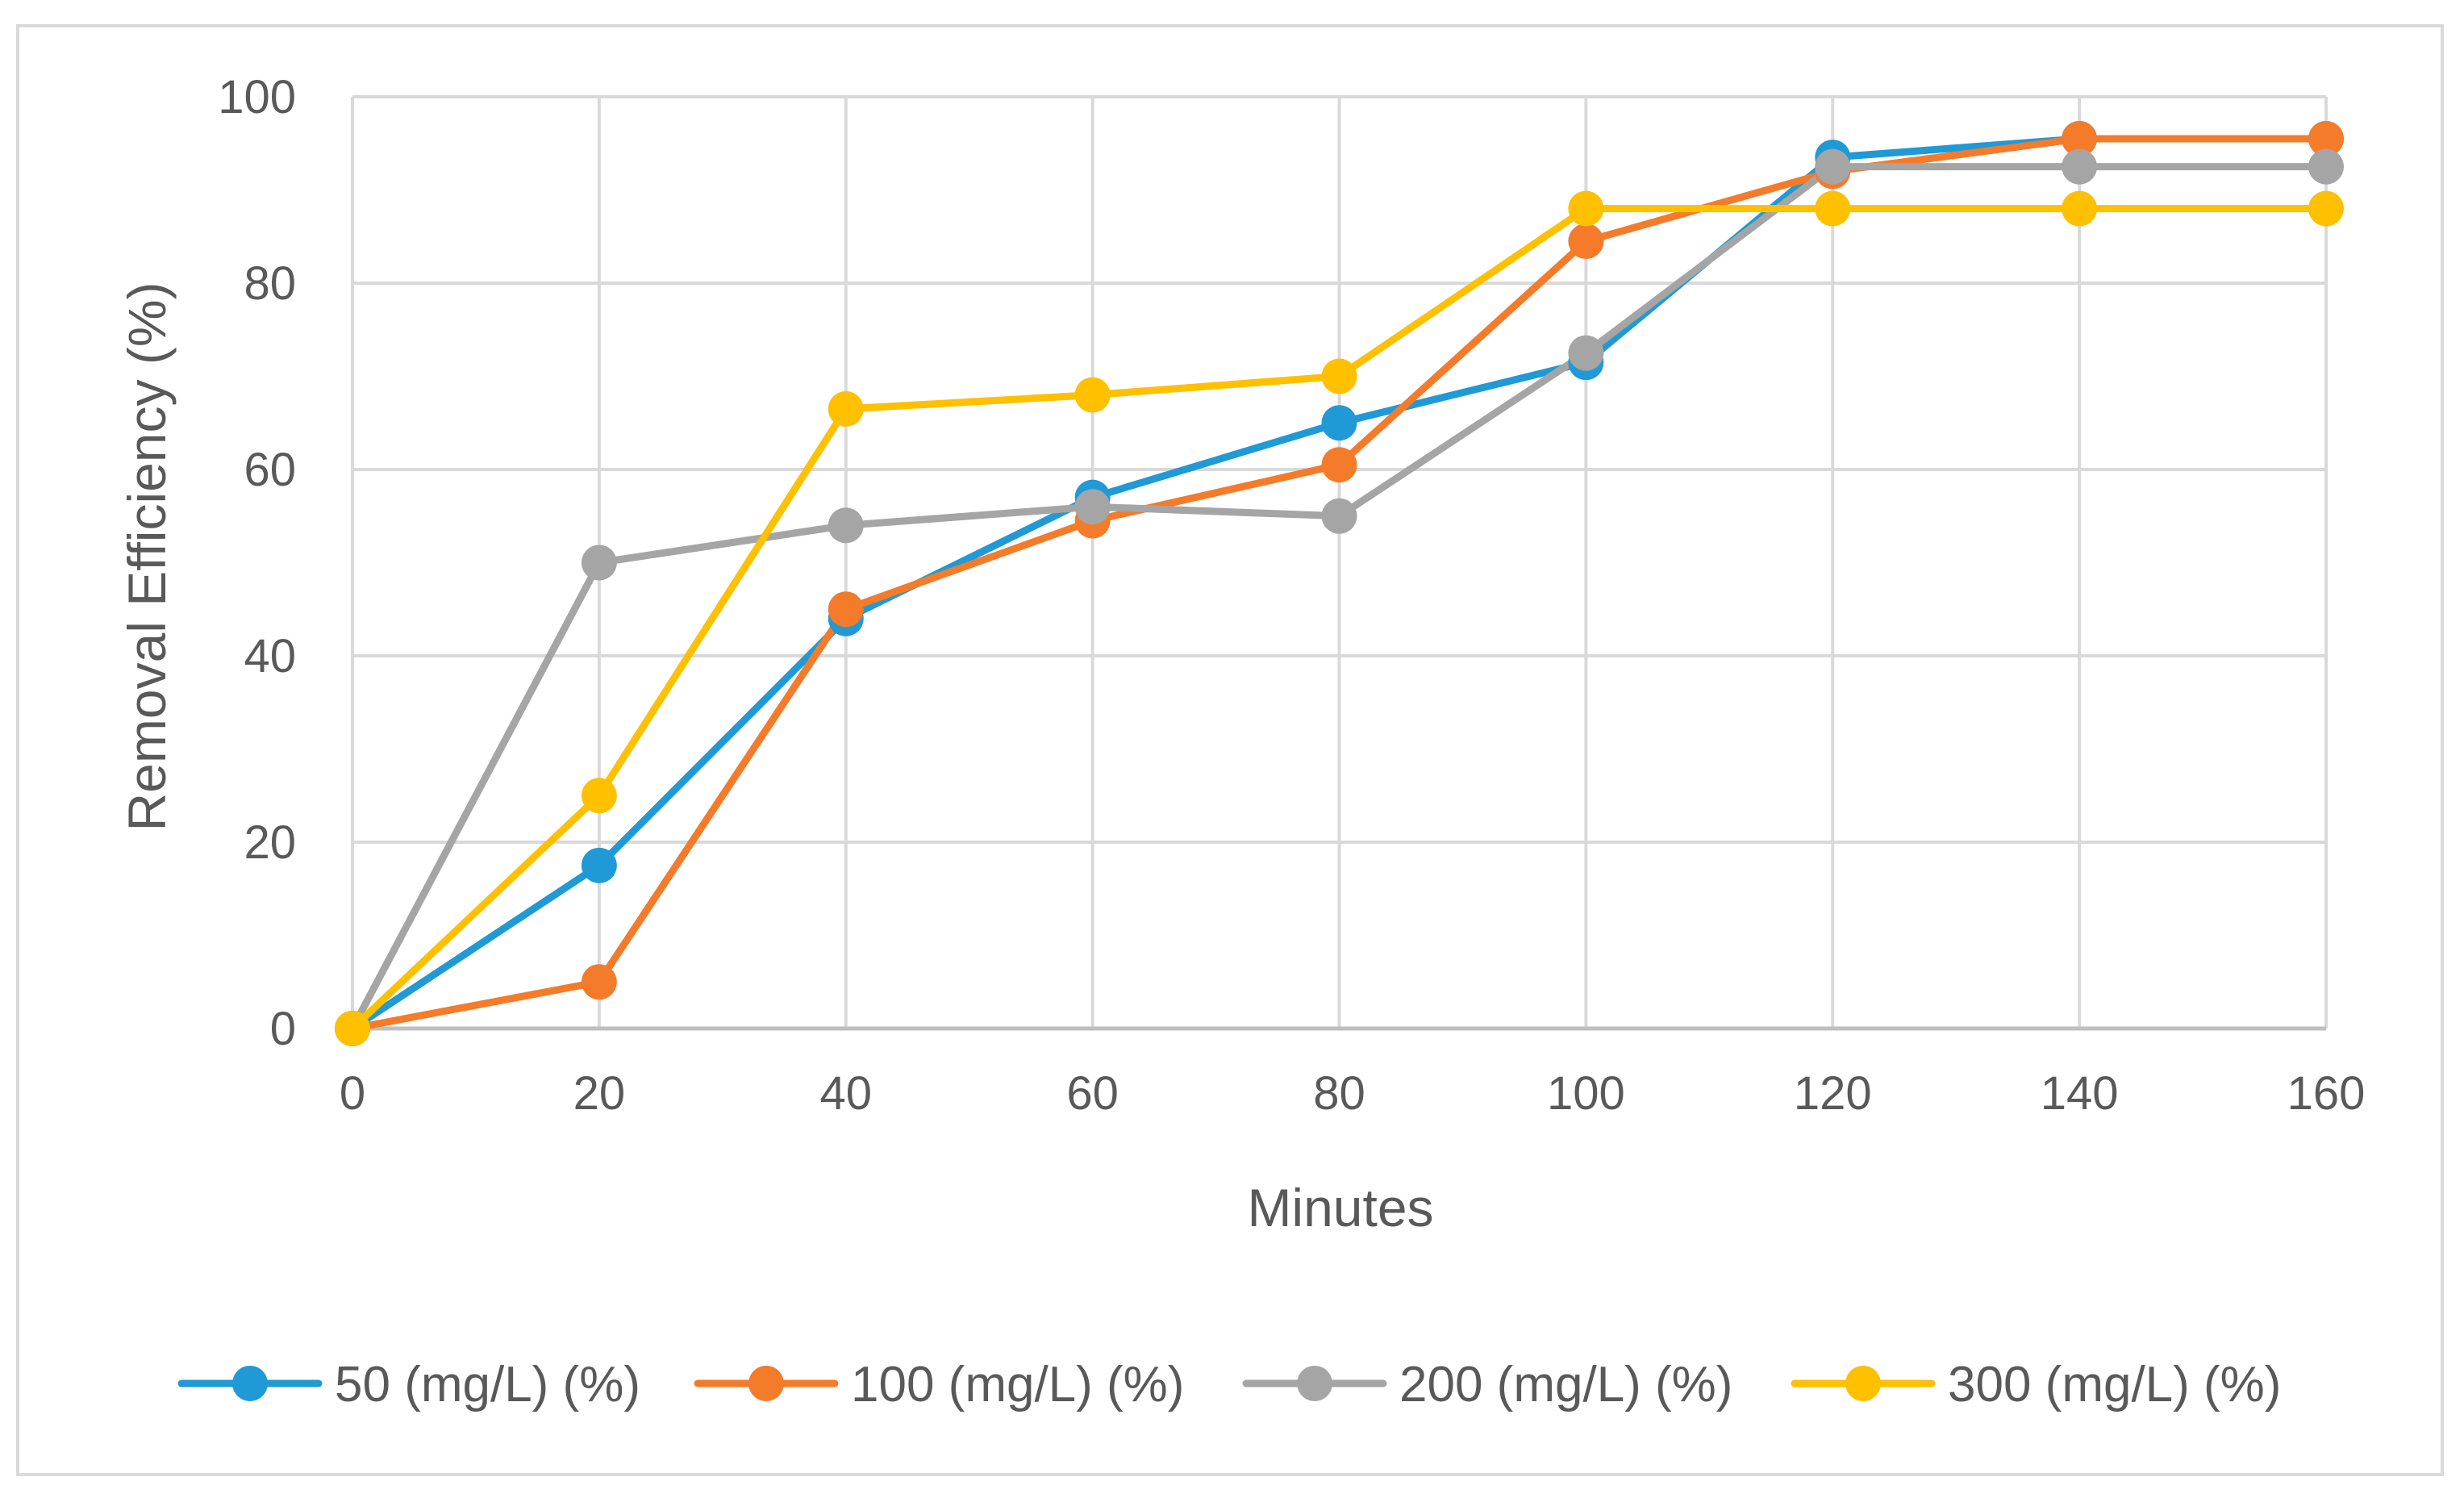 The image size is (2464, 1498). I want to click on legend-item-2: 100 (mg/L) (%), so click(939, 1384).